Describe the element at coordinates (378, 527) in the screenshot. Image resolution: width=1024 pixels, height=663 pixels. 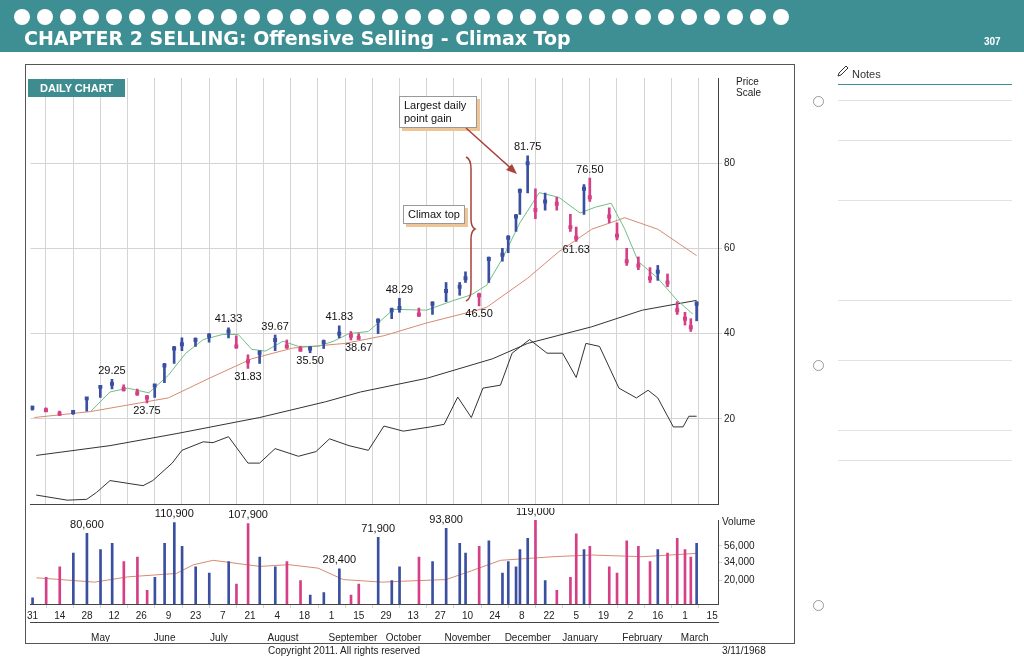
I see `annotation: 71,900` at that location.